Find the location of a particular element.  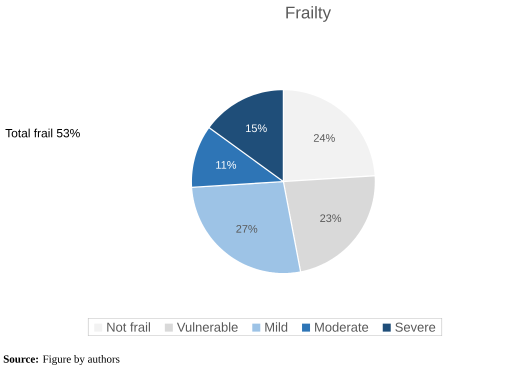

legend-label: Vulnerable is located at coordinates (207, 327).